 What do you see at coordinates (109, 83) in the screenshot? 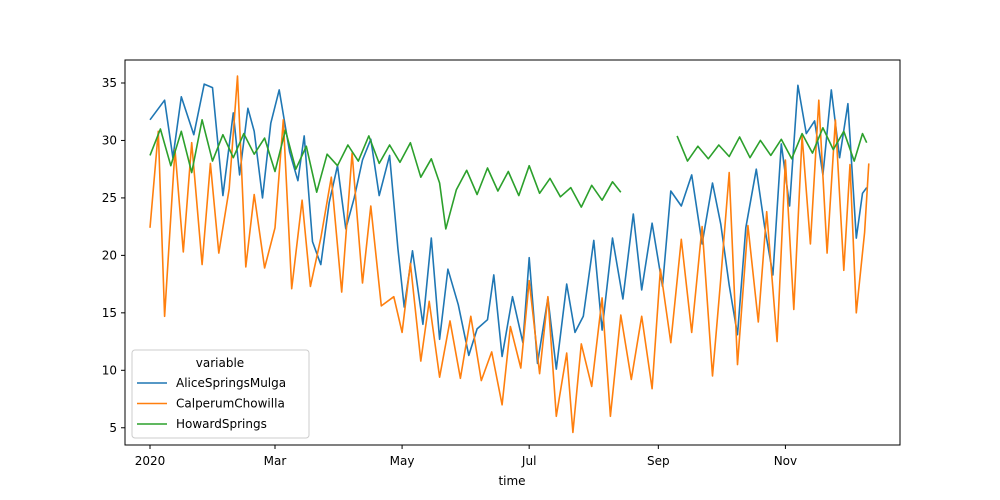
I see `y-tick-label: 35` at bounding box center [109, 83].